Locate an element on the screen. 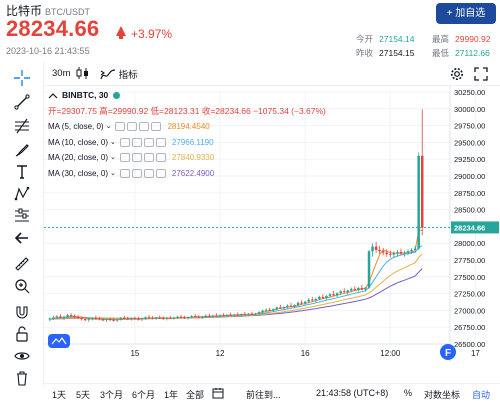 Image resolution: width=500 pixels, height=403 pixels. crosshair-icon is located at coordinates (22, 78).